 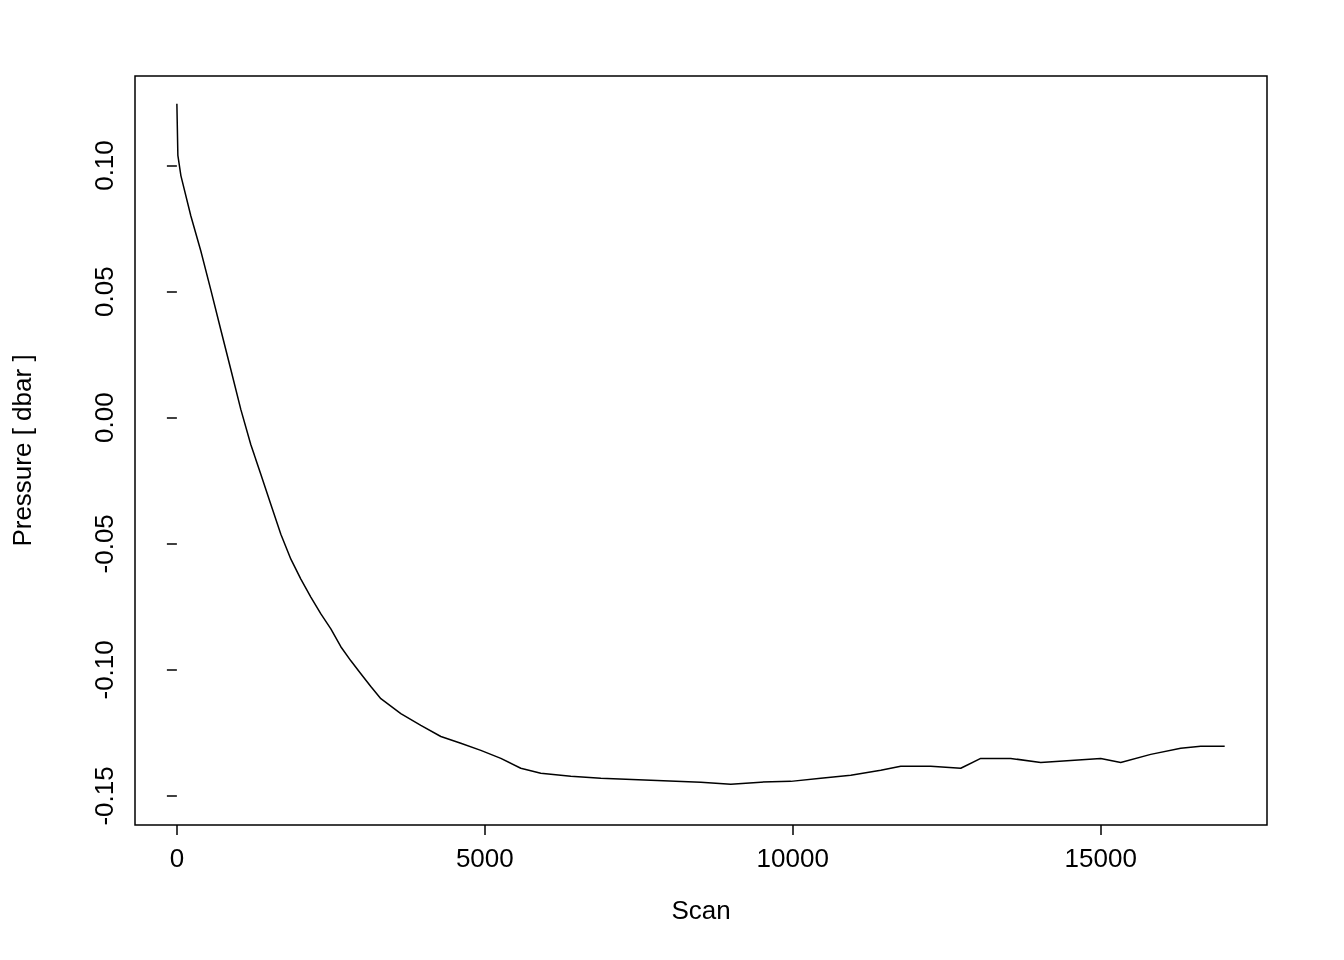 I want to click on y-tick-label: -0.10, so click(x=104, y=670).